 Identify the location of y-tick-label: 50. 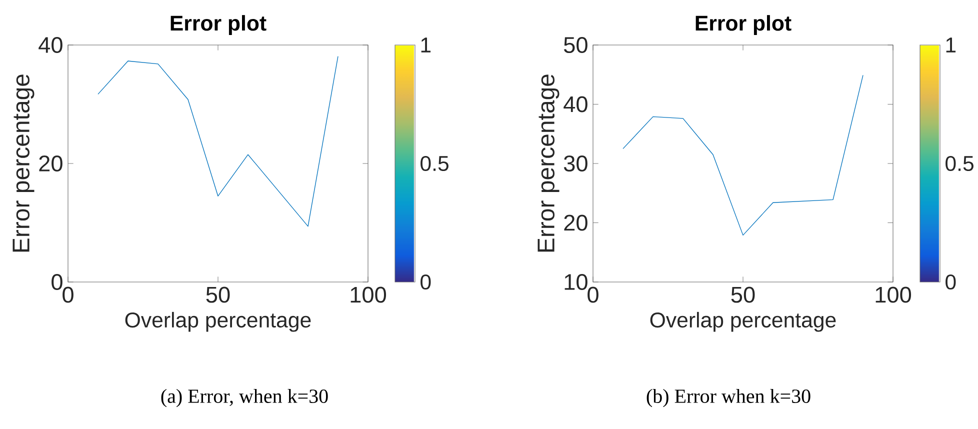
(576, 45).